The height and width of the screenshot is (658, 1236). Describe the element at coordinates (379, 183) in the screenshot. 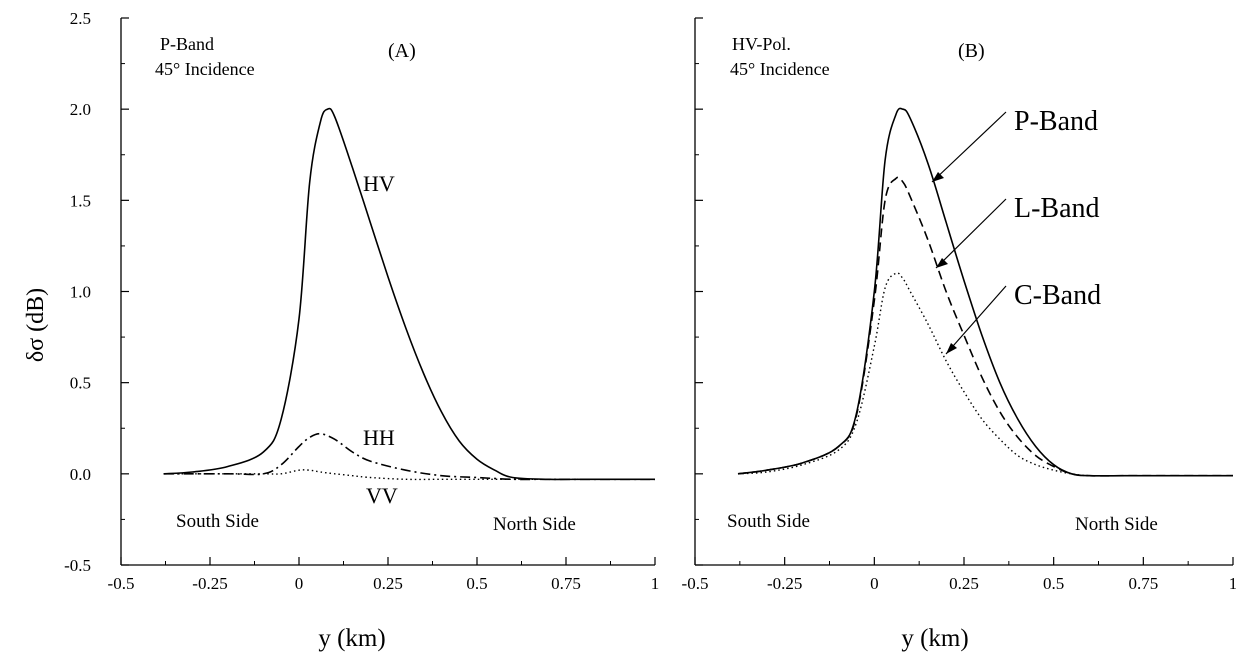

I see `label-hv: HV` at that location.